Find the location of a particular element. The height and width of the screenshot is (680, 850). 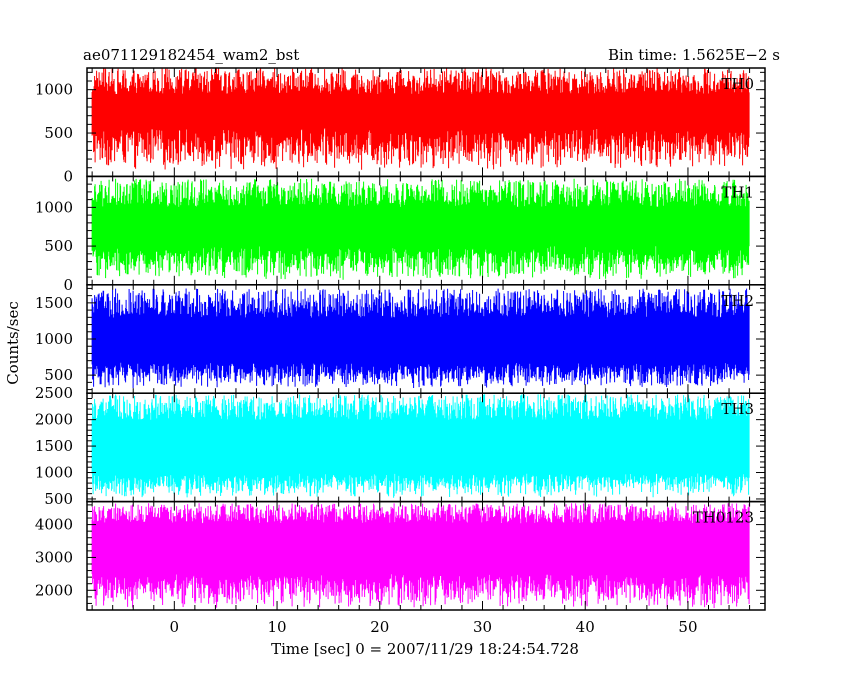

series-th2-line is located at coordinates (420, 338).